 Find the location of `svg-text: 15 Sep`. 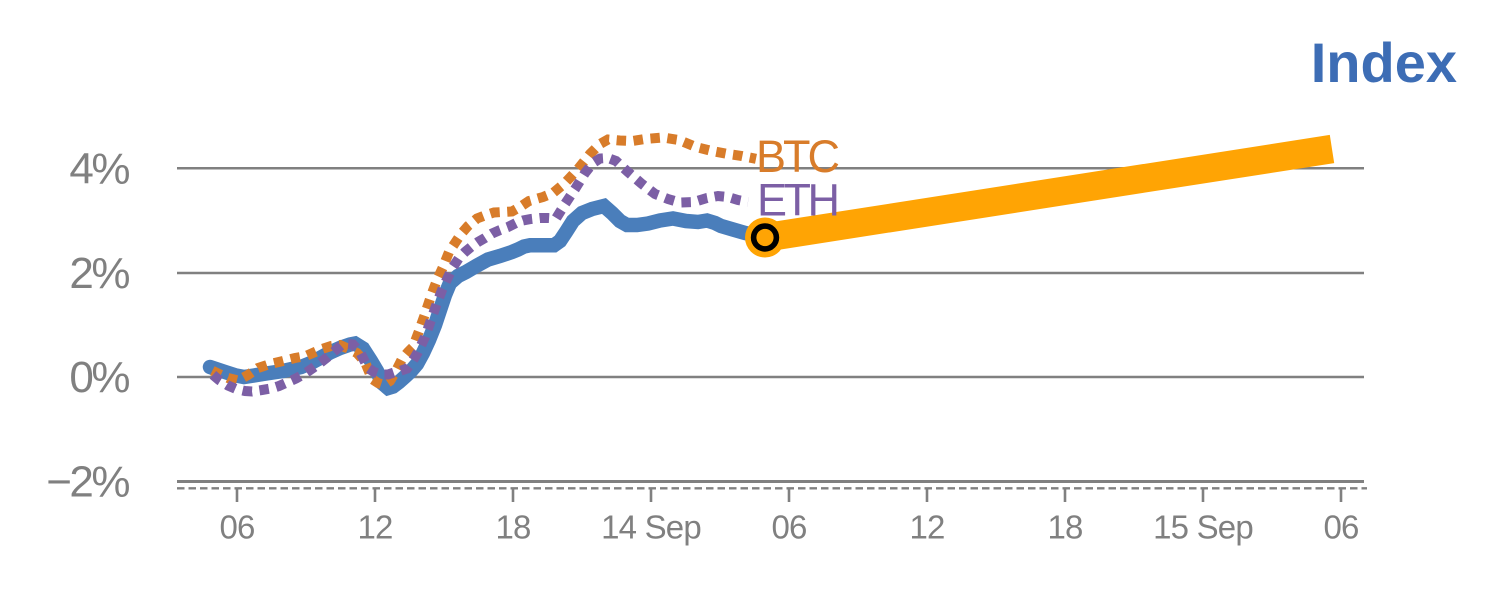

svg-text: 15 Sep is located at coordinates (1203, 527).